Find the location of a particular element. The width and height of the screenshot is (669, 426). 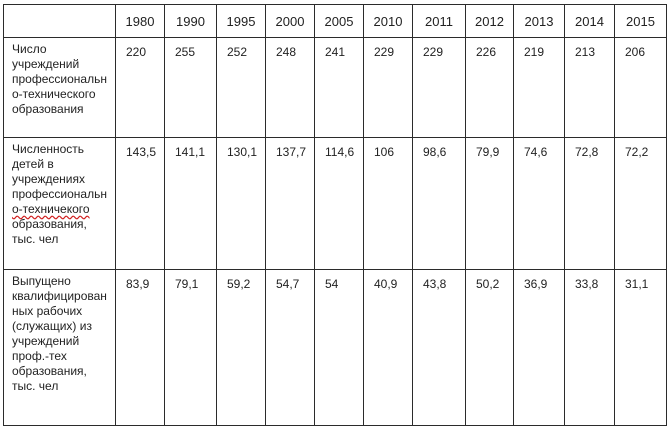

value-cell: 54,7 is located at coordinates (290, 347).